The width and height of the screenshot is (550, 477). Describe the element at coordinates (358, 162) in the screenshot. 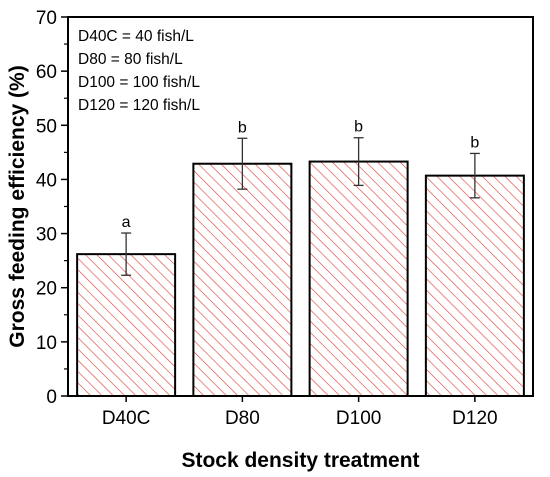

I see `error-bar-d100` at that location.